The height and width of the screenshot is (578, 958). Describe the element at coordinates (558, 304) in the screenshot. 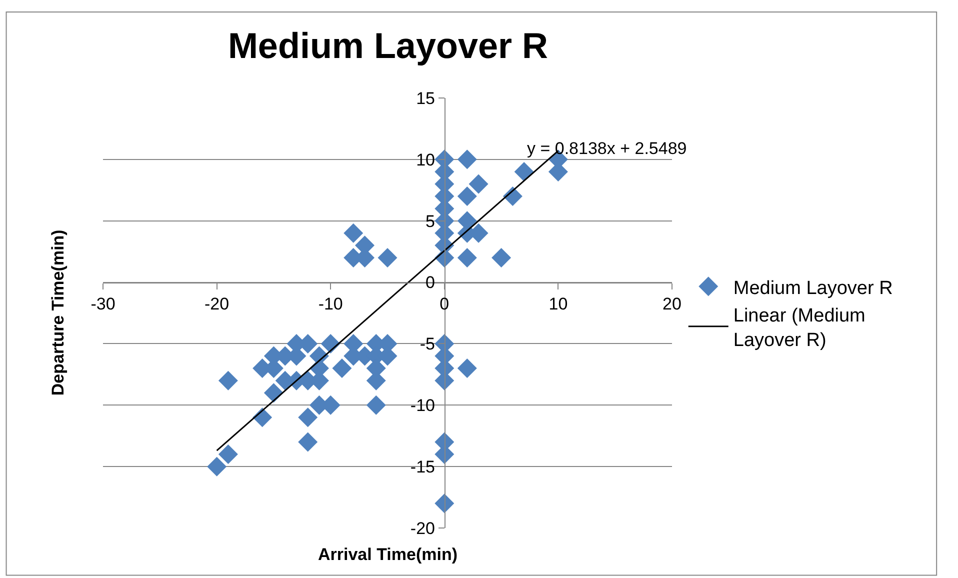

I see `x-tick-label: 10` at that location.